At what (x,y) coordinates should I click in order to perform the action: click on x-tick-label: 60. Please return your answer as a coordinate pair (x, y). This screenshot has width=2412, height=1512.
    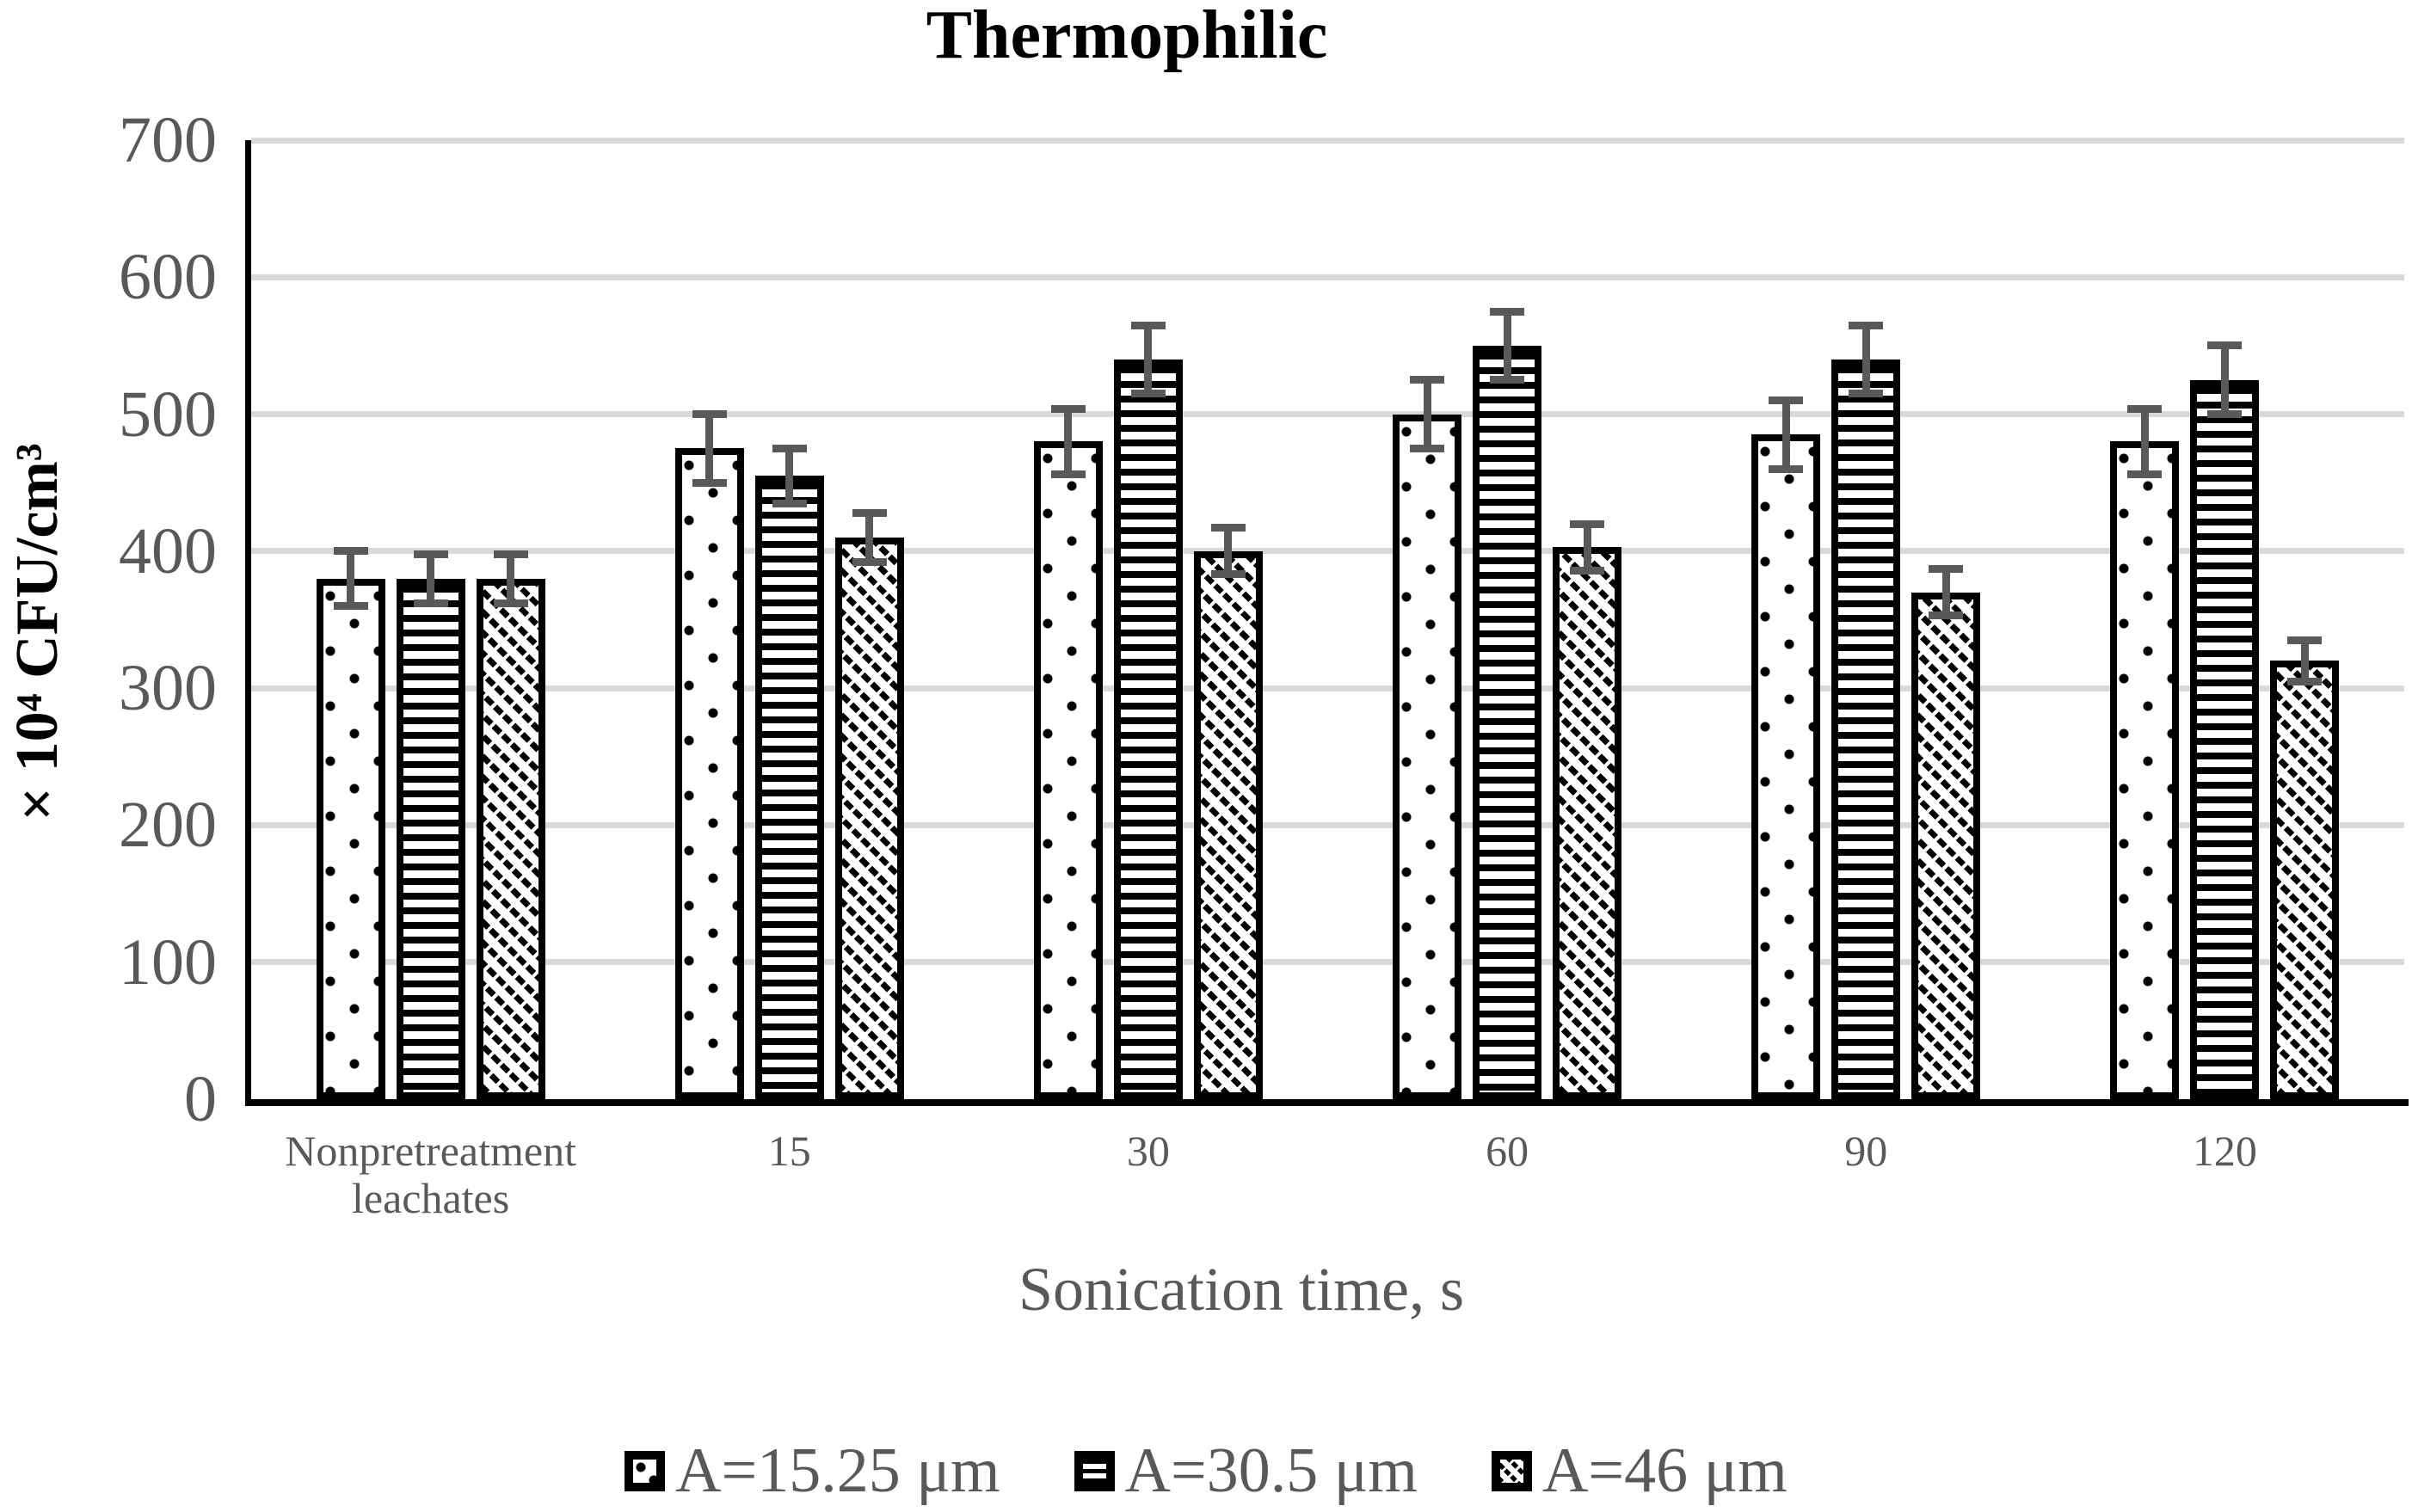
    Looking at the image, I should click on (1507, 1151).